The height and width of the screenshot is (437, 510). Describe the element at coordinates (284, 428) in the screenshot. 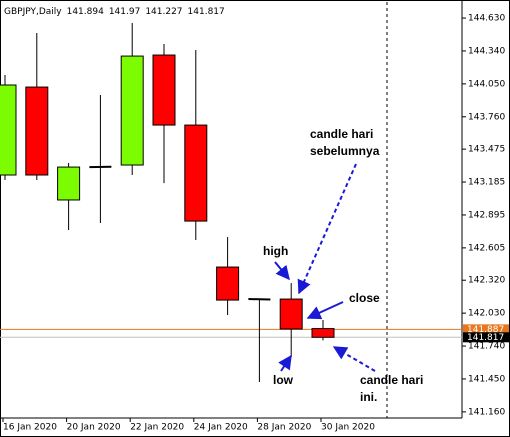

I see `x-tick-label: 28 Jan 2020` at that location.